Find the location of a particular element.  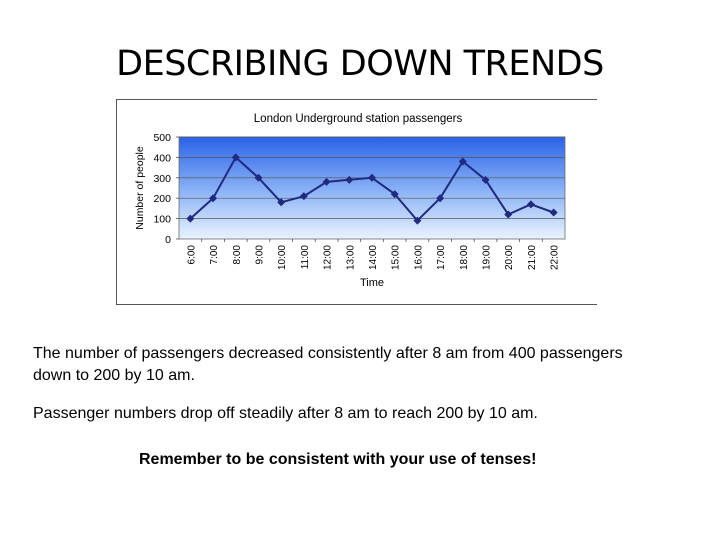

x-tick-label: 6:00 is located at coordinates (191, 255).